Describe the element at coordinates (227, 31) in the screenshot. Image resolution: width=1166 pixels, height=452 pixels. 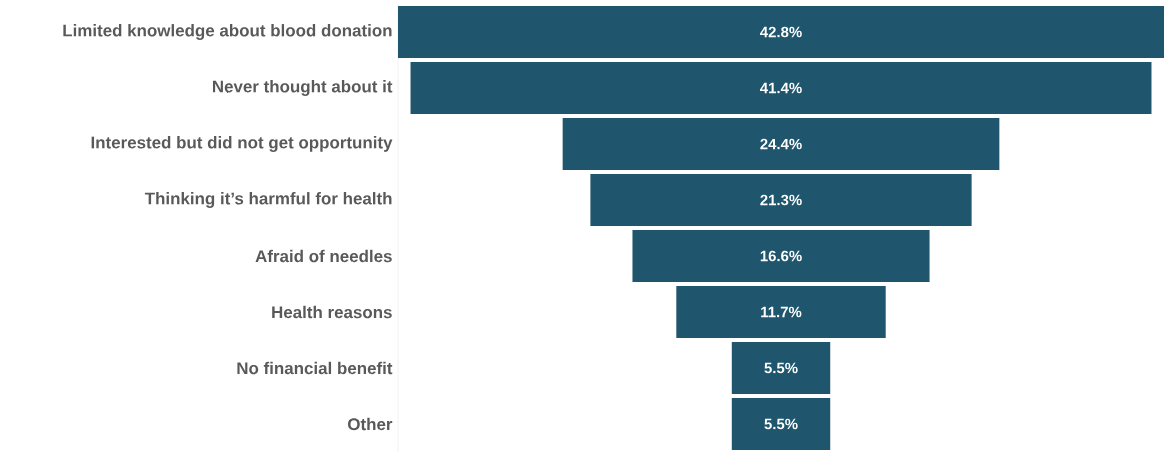
I see `category-label: Limited knowledge about blood donation` at that location.